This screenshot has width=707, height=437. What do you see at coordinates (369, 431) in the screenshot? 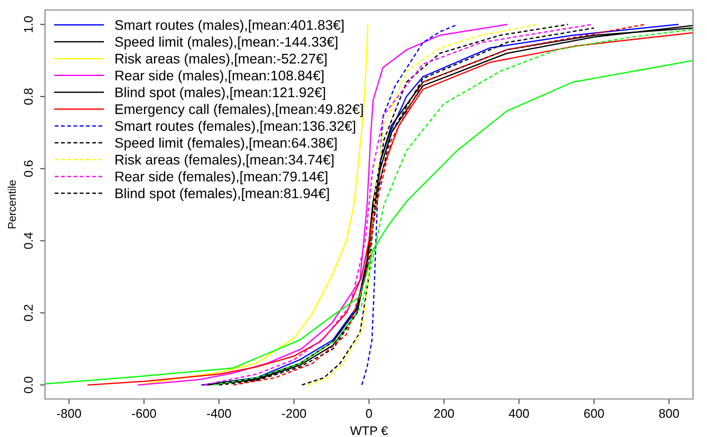
I see `x-axis-title: WTP €` at bounding box center [369, 431].